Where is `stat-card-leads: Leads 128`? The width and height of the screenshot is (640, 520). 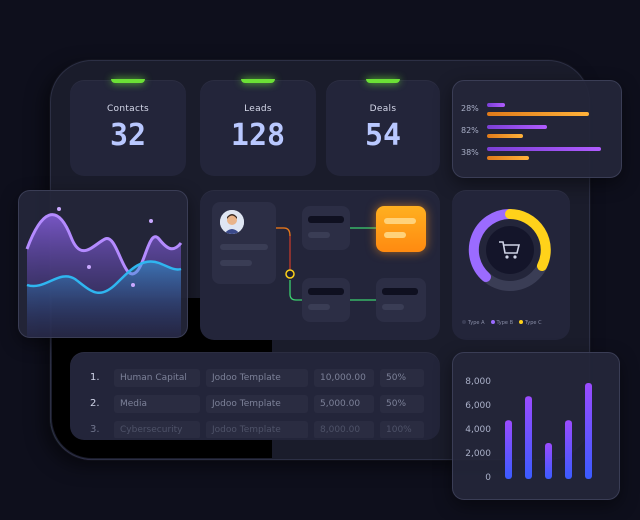 stat-card-leads: Leads 128 is located at coordinates (258, 127).